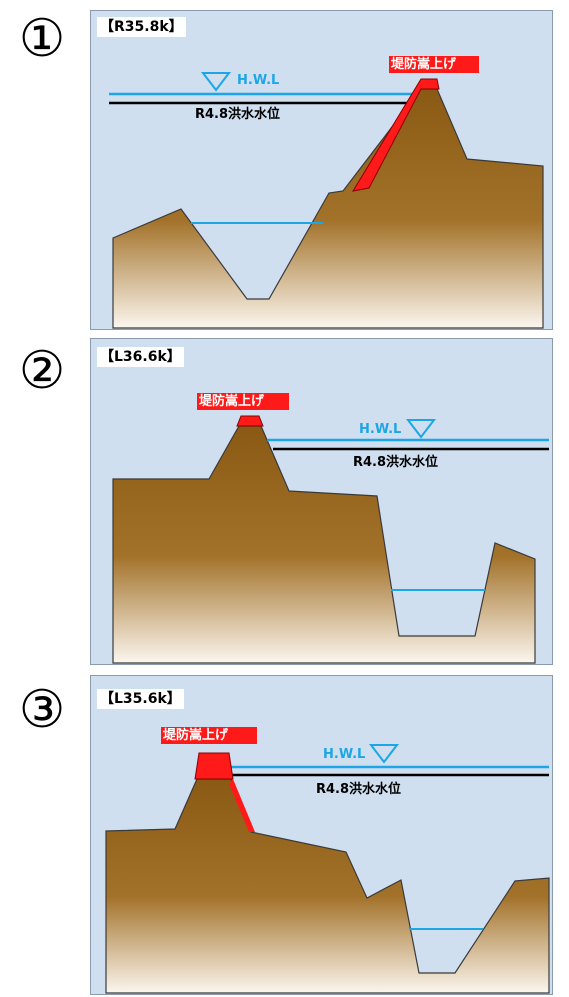 Image resolution: width=569 pixels, height=997 pixels. Describe the element at coordinates (42, 371) in the screenshot. I see `section-number-2: ②` at that location.